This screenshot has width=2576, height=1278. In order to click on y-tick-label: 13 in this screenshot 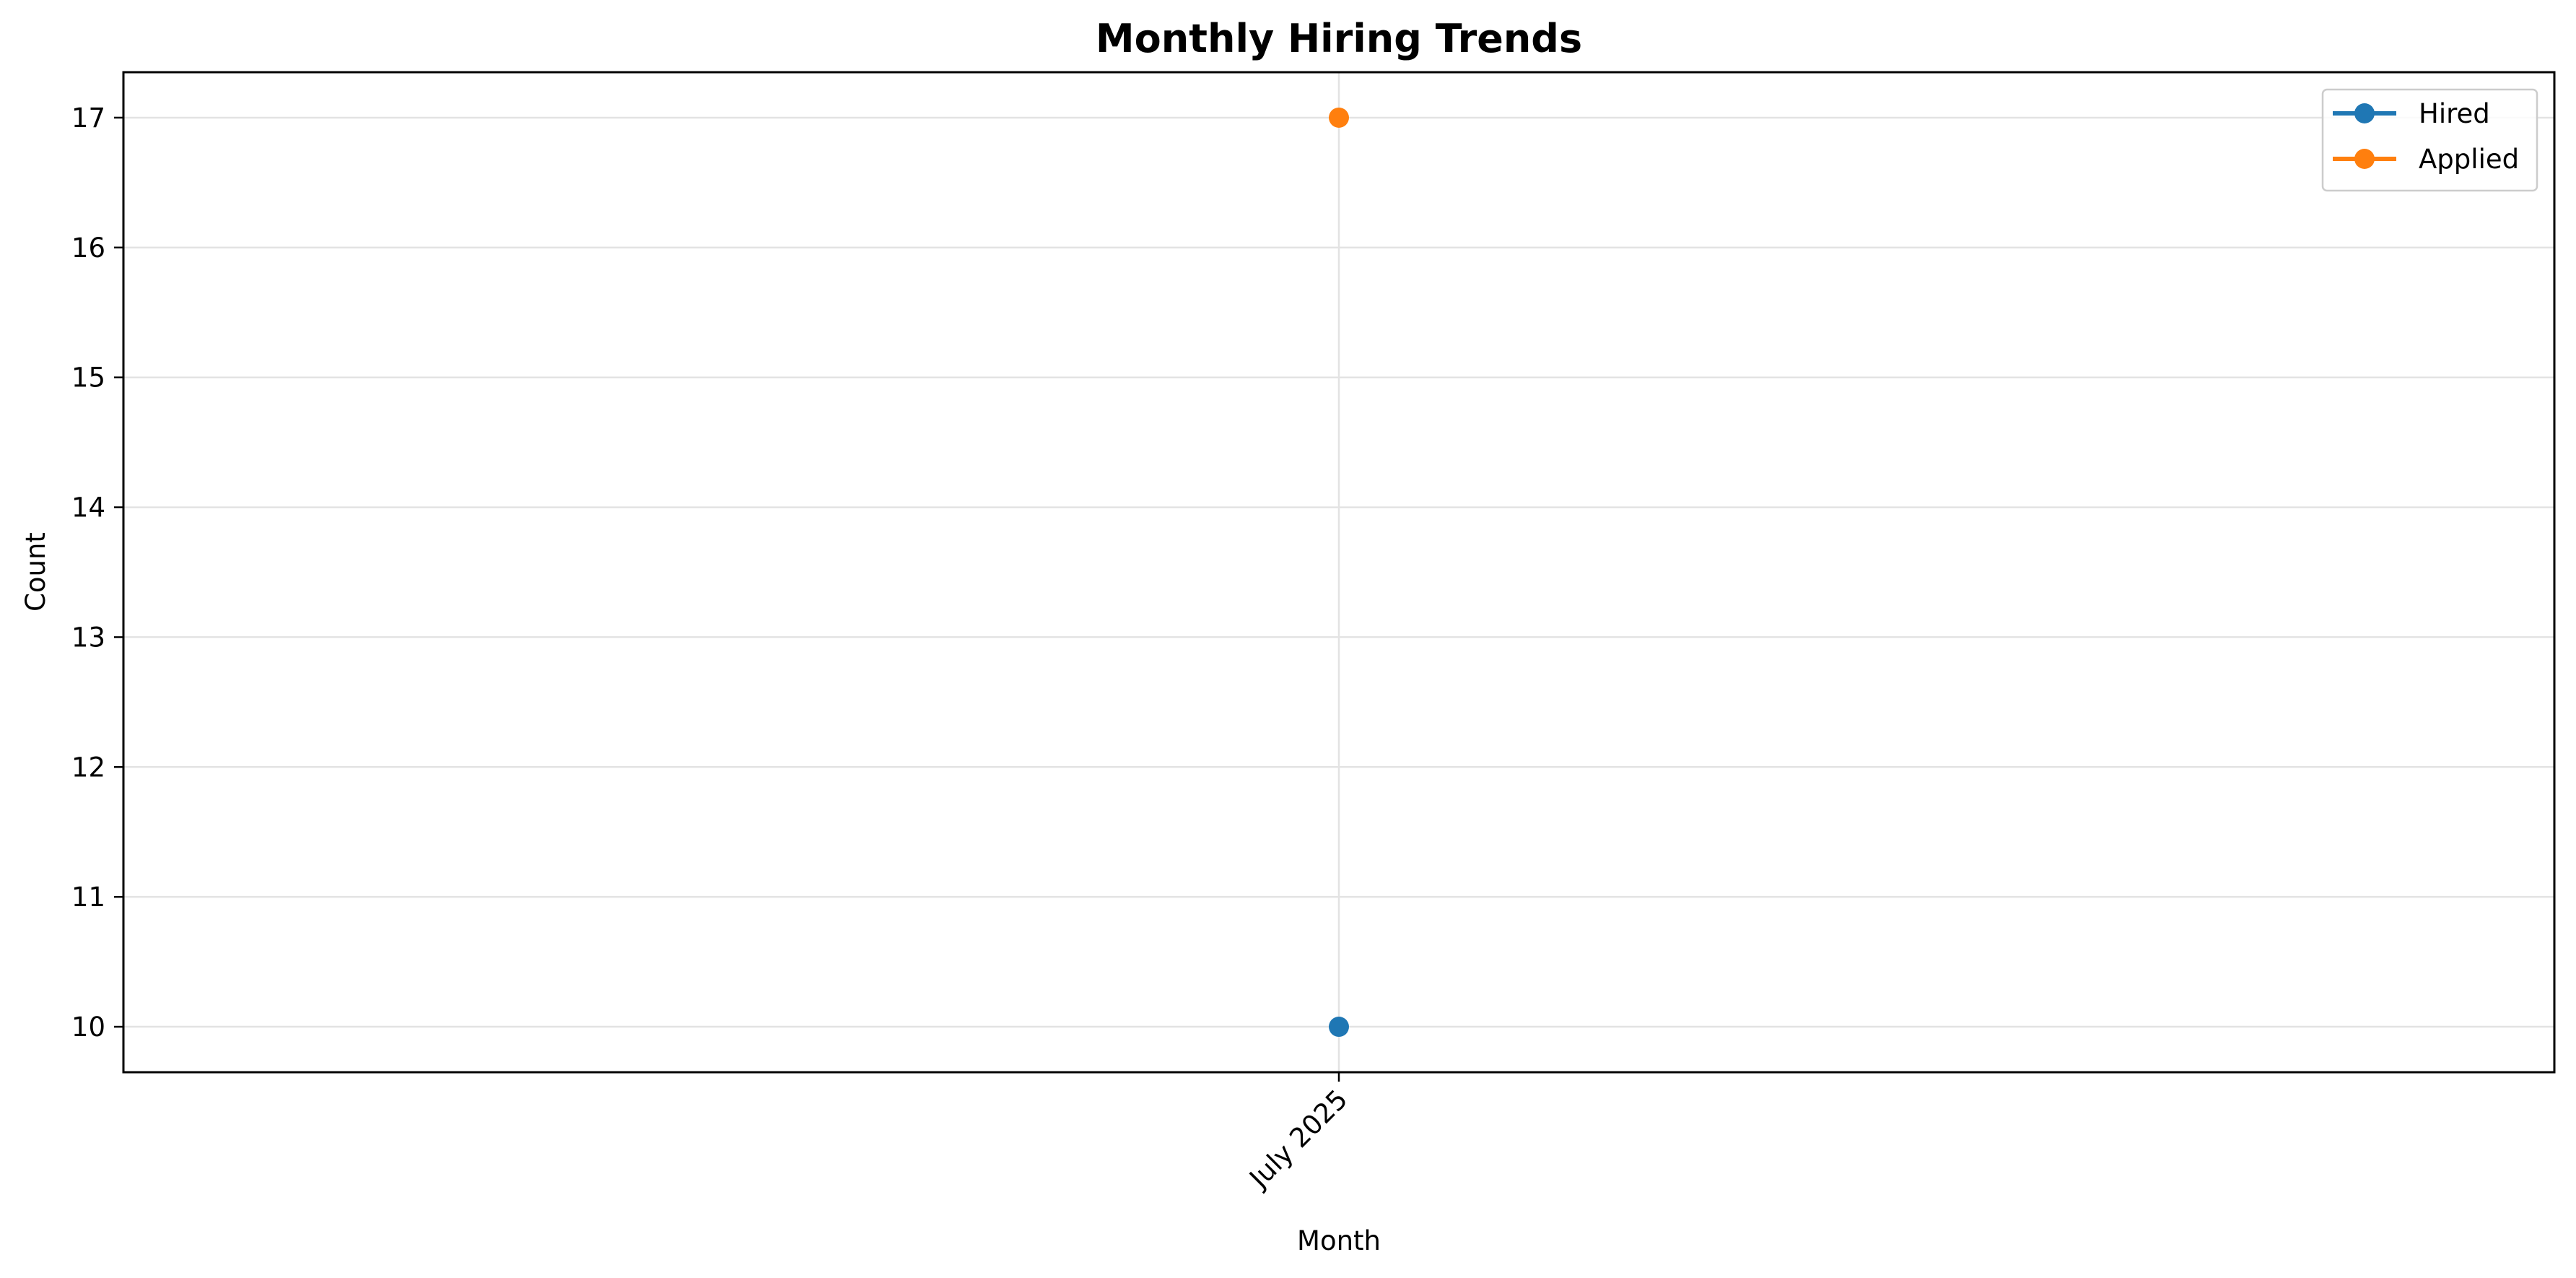, I will do `click(88, 637)`.